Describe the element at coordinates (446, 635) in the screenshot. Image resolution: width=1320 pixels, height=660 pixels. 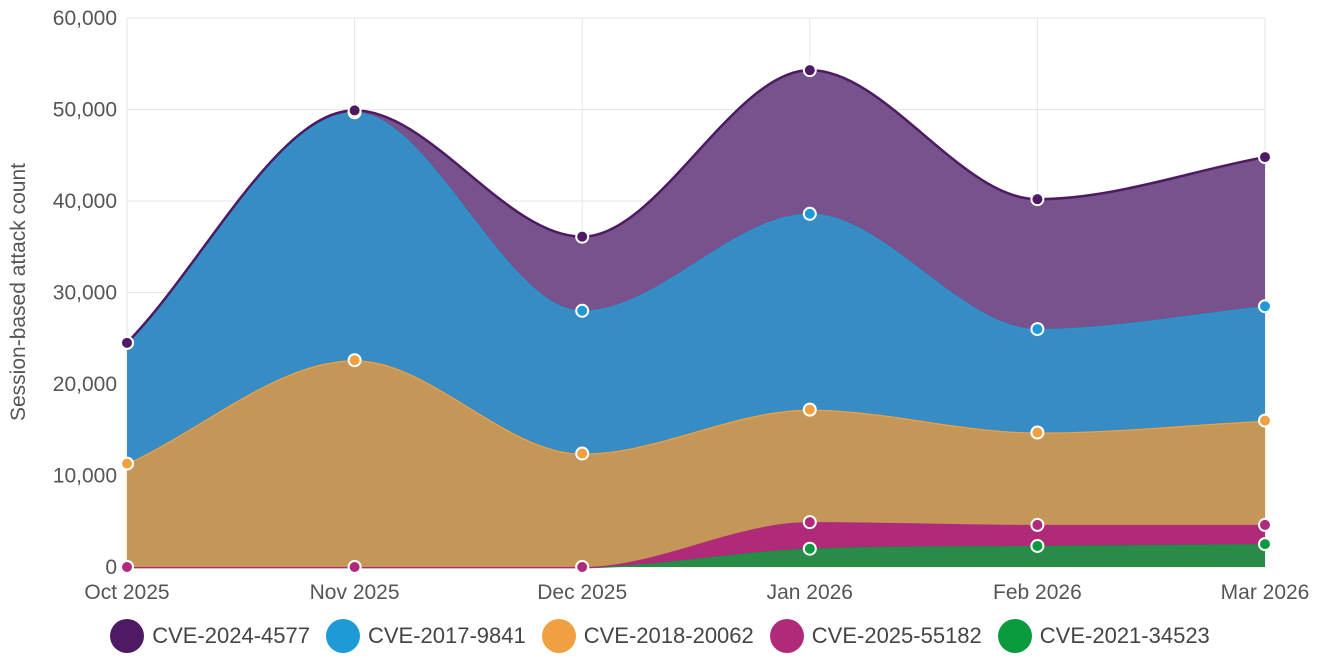
I see `legend-label: CVE-2017-9841` at that location.